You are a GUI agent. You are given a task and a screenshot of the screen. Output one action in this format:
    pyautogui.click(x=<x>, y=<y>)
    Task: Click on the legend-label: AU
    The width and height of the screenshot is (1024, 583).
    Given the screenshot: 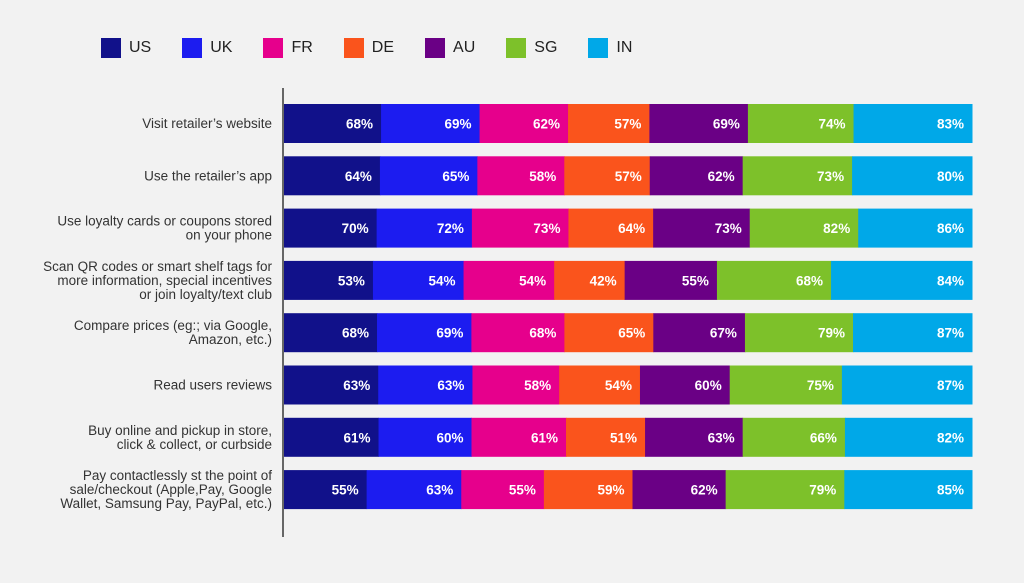 What is the action you would take?
    pyautogui.click(x=464, y=47)
    